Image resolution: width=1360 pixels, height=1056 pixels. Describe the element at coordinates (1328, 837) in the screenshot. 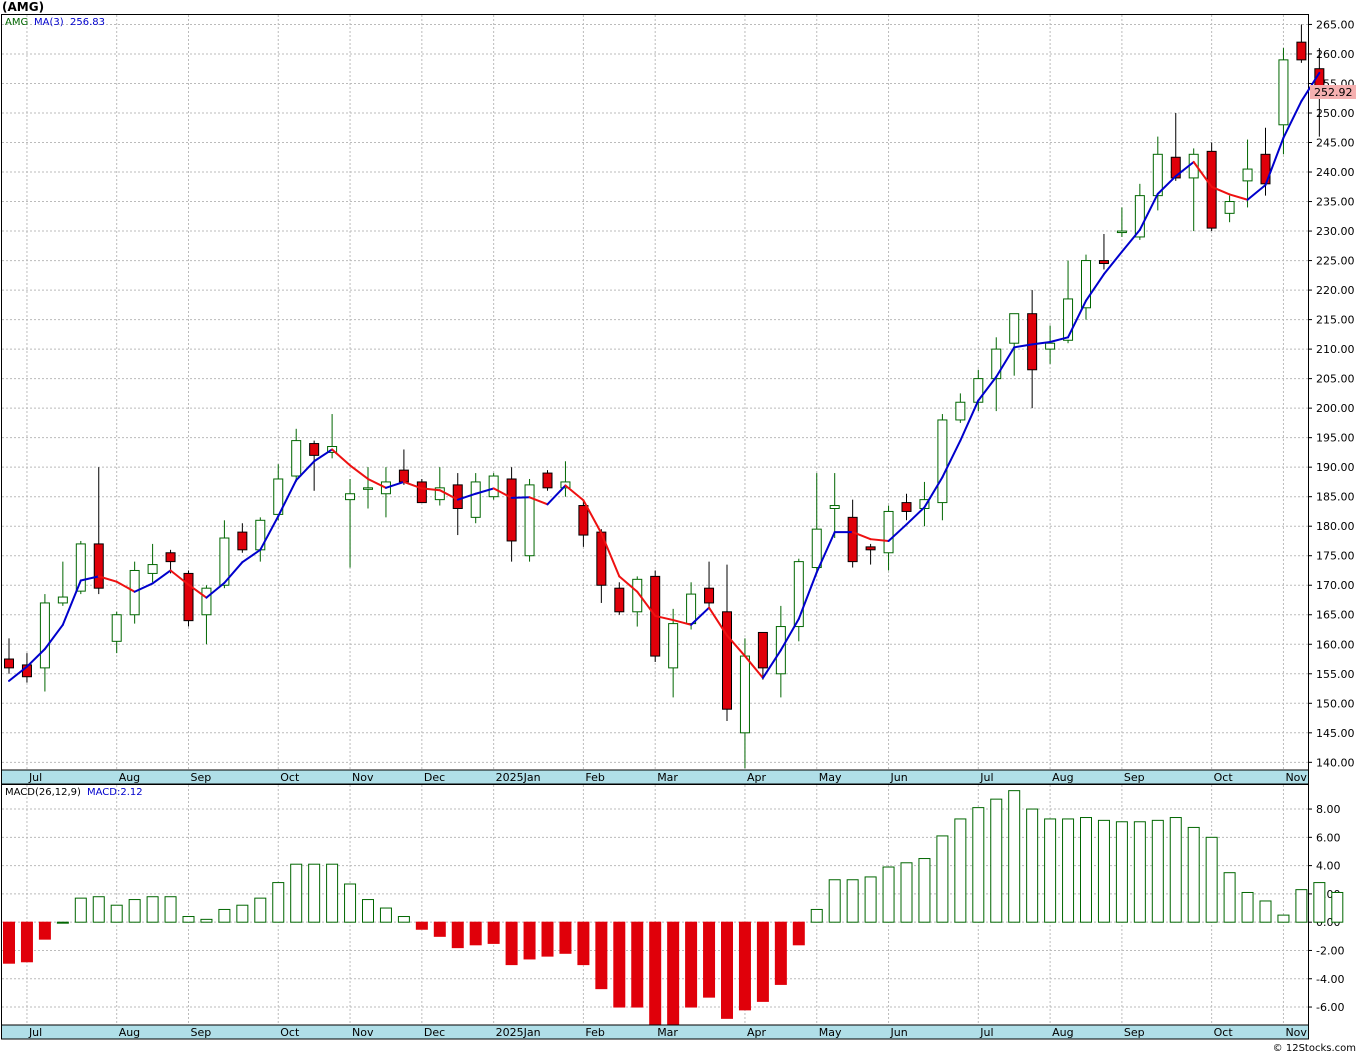

I see `macd-y-tick-label: 6.00` at that location.